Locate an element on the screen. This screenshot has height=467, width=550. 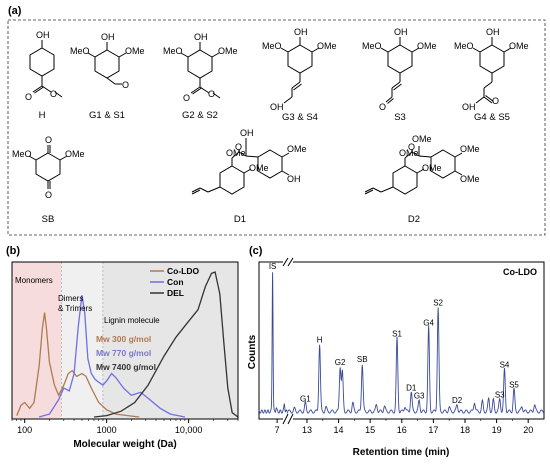
structure-label-sb: SB is located at coordinates (48, 219).